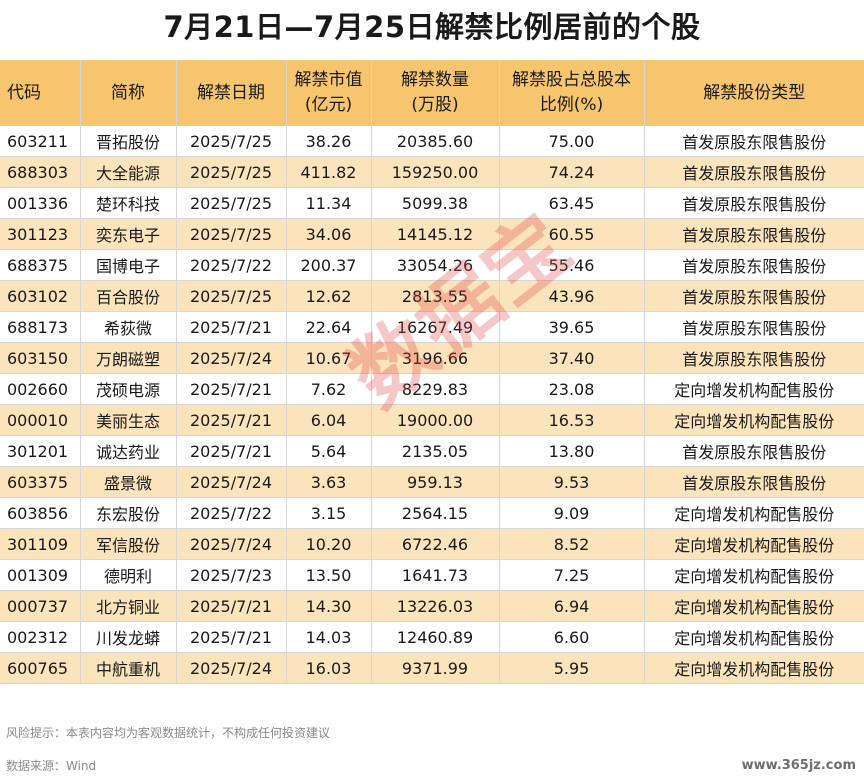 The image size is (864, 783). Describe the element at coordinates (571, 451) in the screenshot. I see `cell-ratio: 13.80` at that location.